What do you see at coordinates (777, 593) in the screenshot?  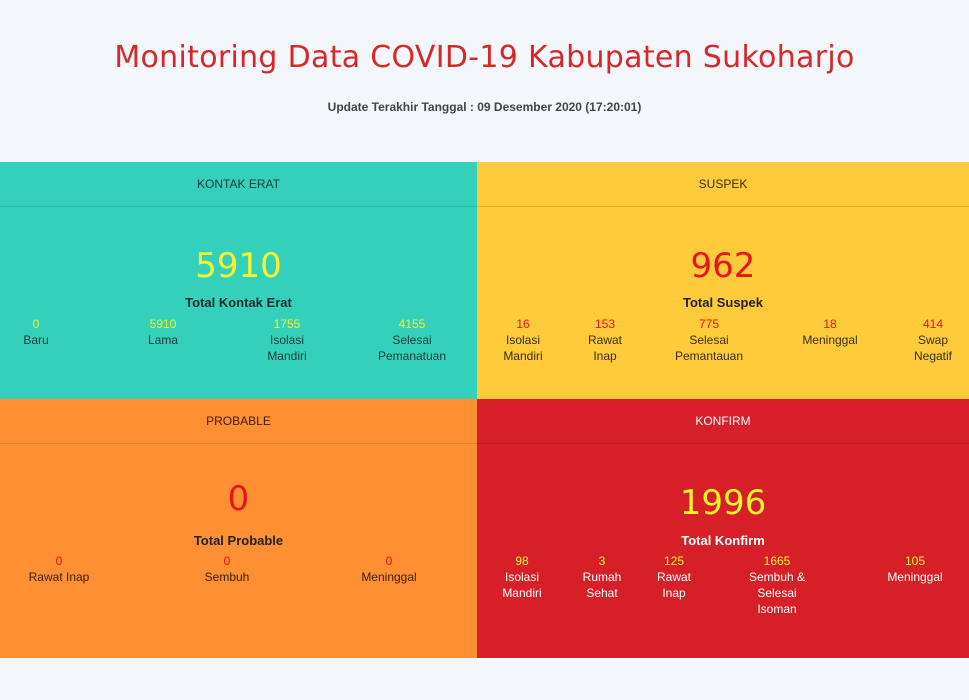 I see `stat-label: Sembuh & Selesai Isoman` at bounding box center [777, 593].